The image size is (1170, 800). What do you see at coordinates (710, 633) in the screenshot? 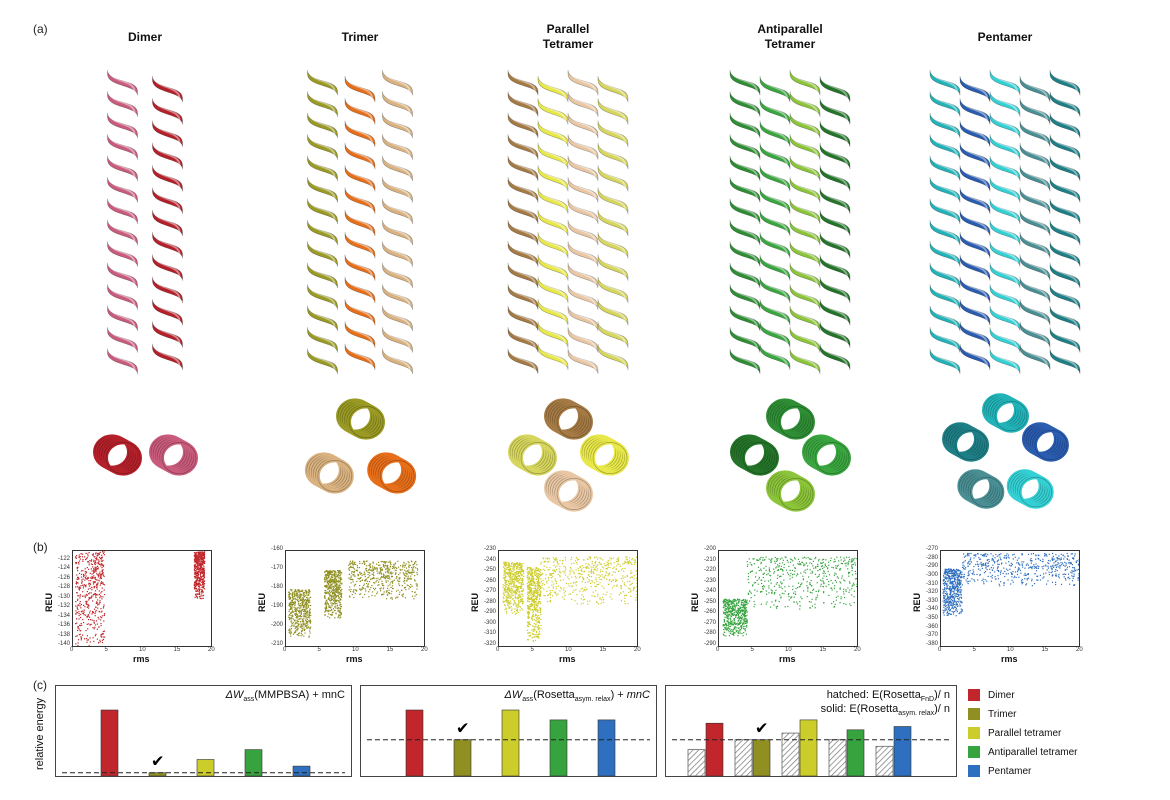
I see `scatter-ytick: -280` at bounding box center [710, 633].